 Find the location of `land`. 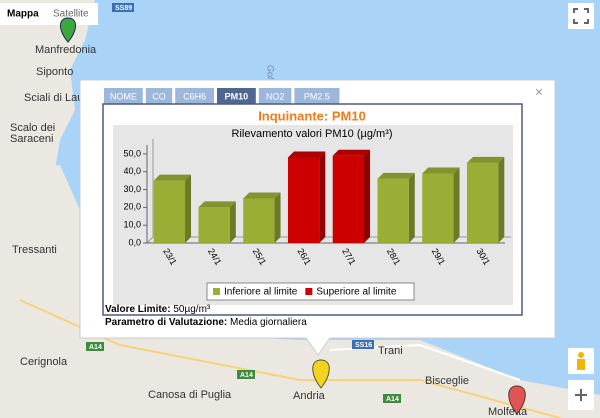

land is located at coordinates (47, 90).